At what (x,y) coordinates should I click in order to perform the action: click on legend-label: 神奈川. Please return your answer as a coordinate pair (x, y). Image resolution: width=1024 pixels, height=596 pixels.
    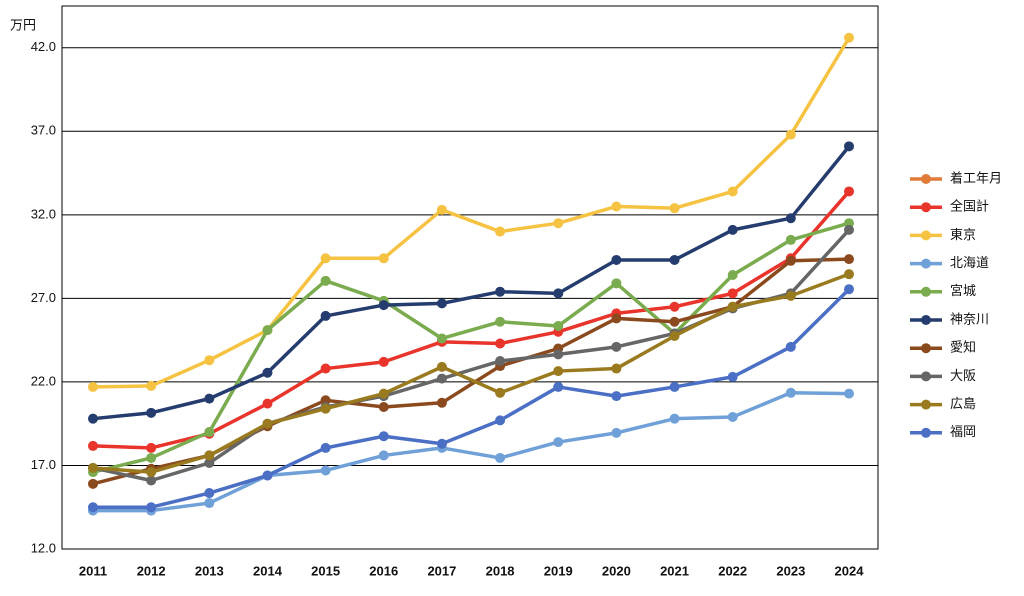
    Looking at the image, I should click on (969, 318).